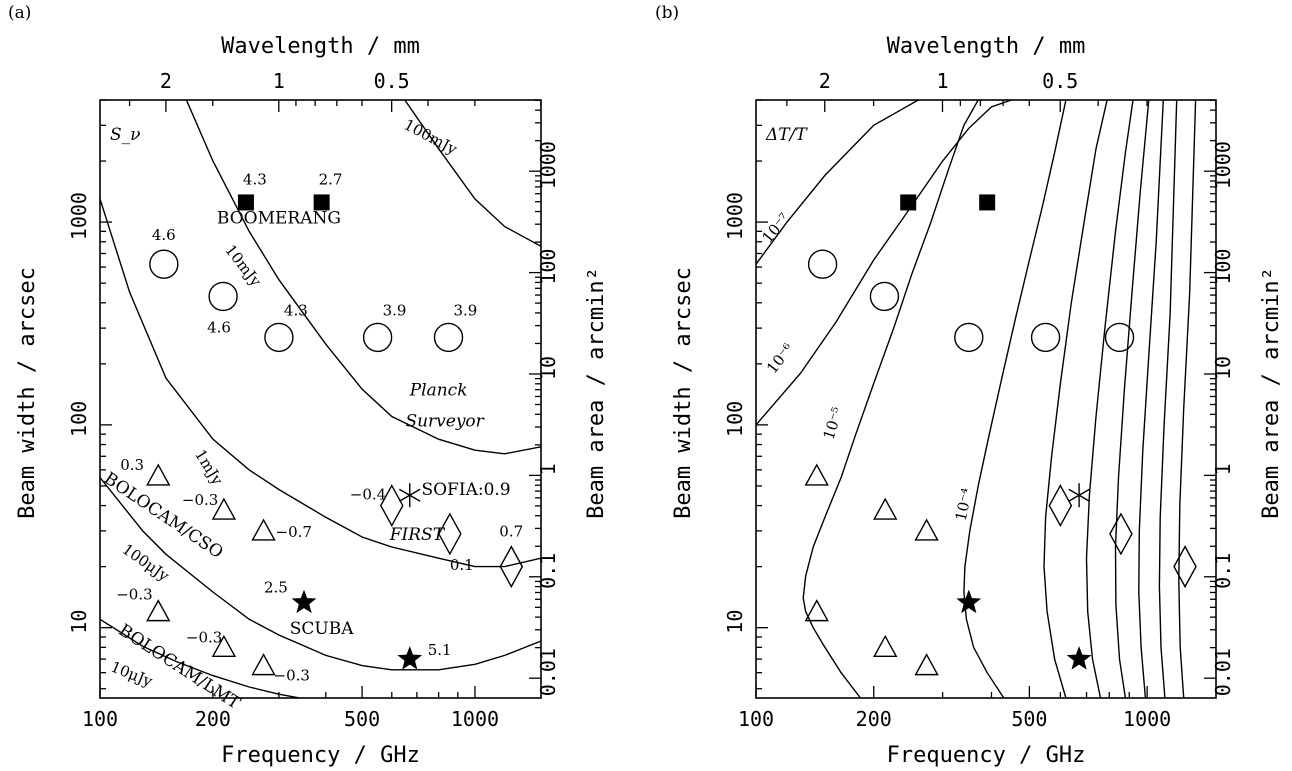 This screenshot has width=1292, height=771. Describe the element at coordinates (410, 495) in the screenshot. I see `asterisk-marker` at that location.